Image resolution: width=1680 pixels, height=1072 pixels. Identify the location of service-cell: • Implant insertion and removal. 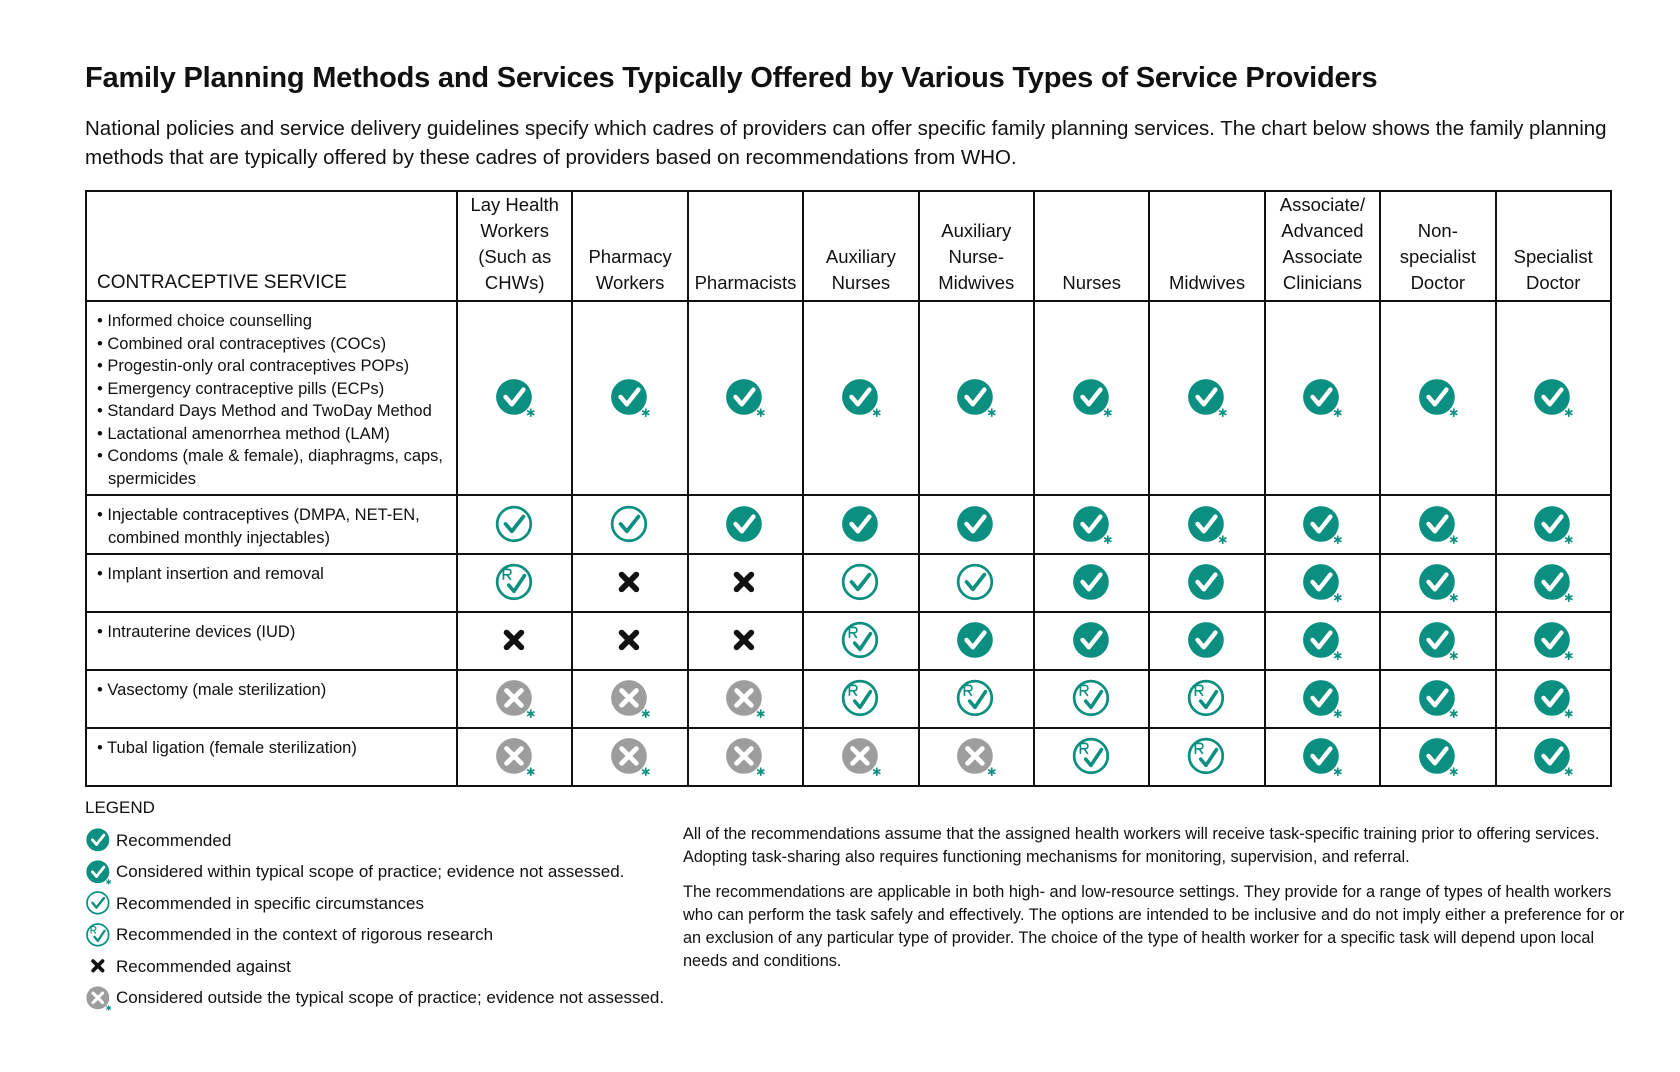
(271, 583).